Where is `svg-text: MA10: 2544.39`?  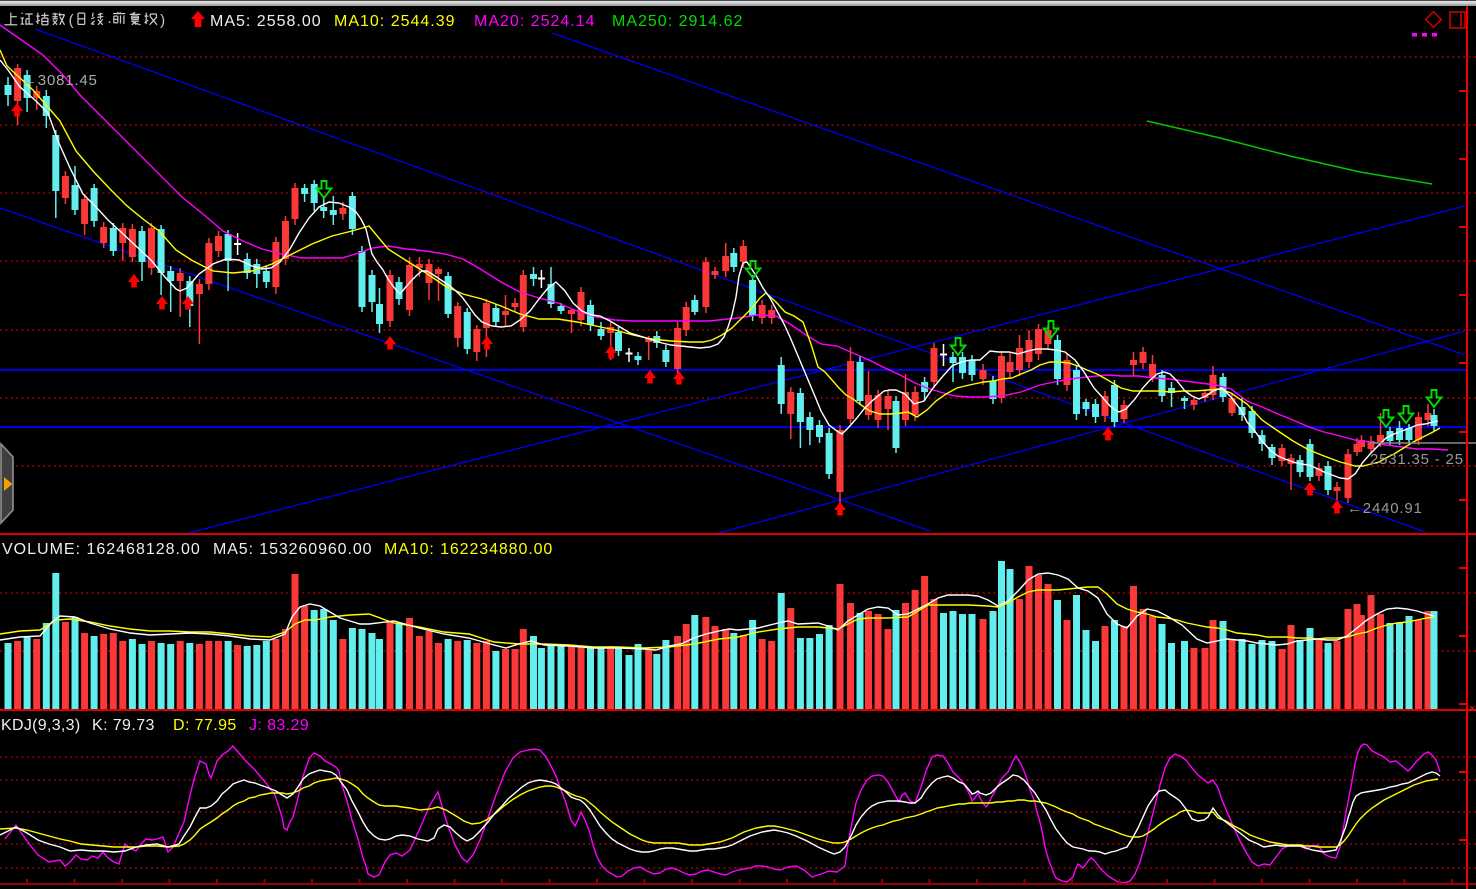
svg-text: MA10: 2544.39 is located at coordinates (395, 21).